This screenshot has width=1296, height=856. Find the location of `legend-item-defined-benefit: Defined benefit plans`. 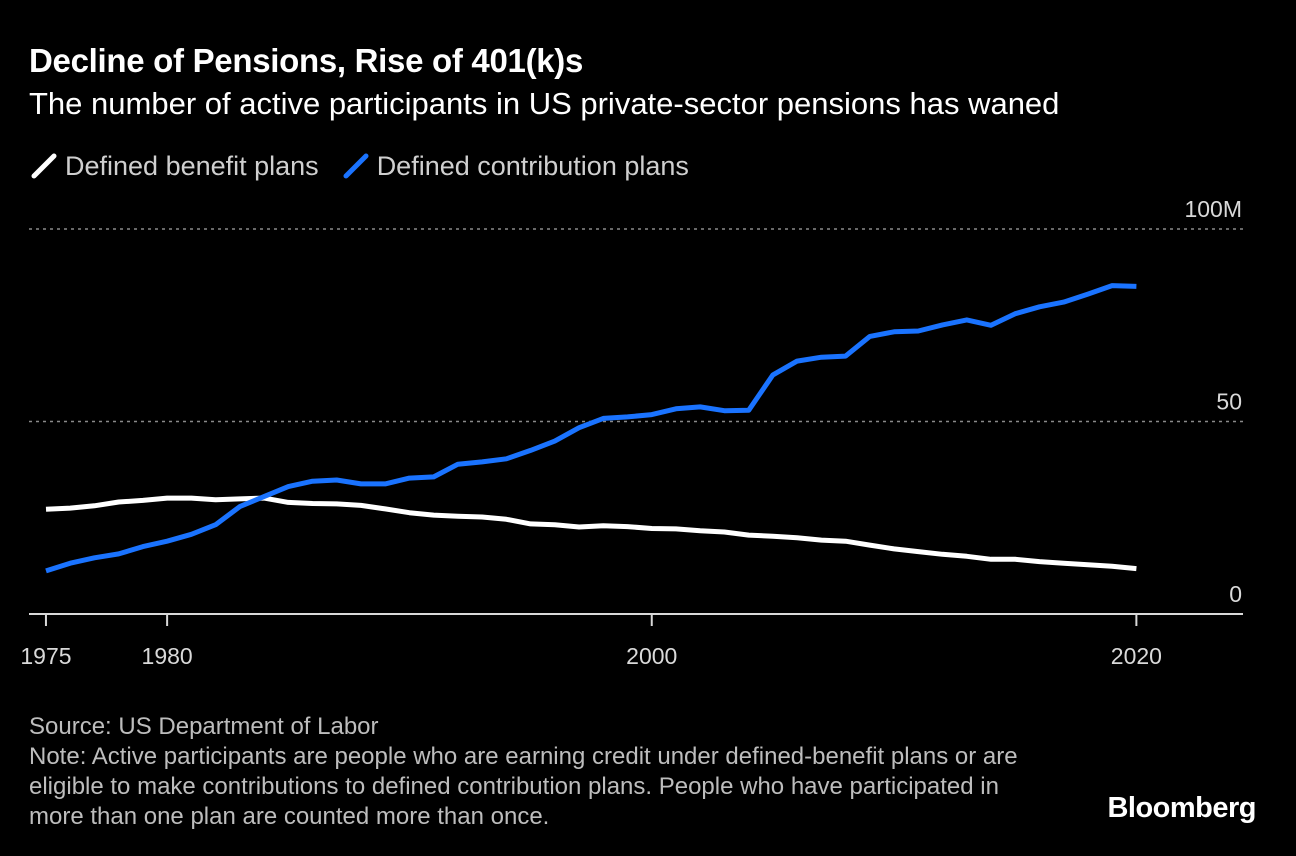

legend-item-defined-benefit: Defined benefit plans is located at coordinates (174, 166).